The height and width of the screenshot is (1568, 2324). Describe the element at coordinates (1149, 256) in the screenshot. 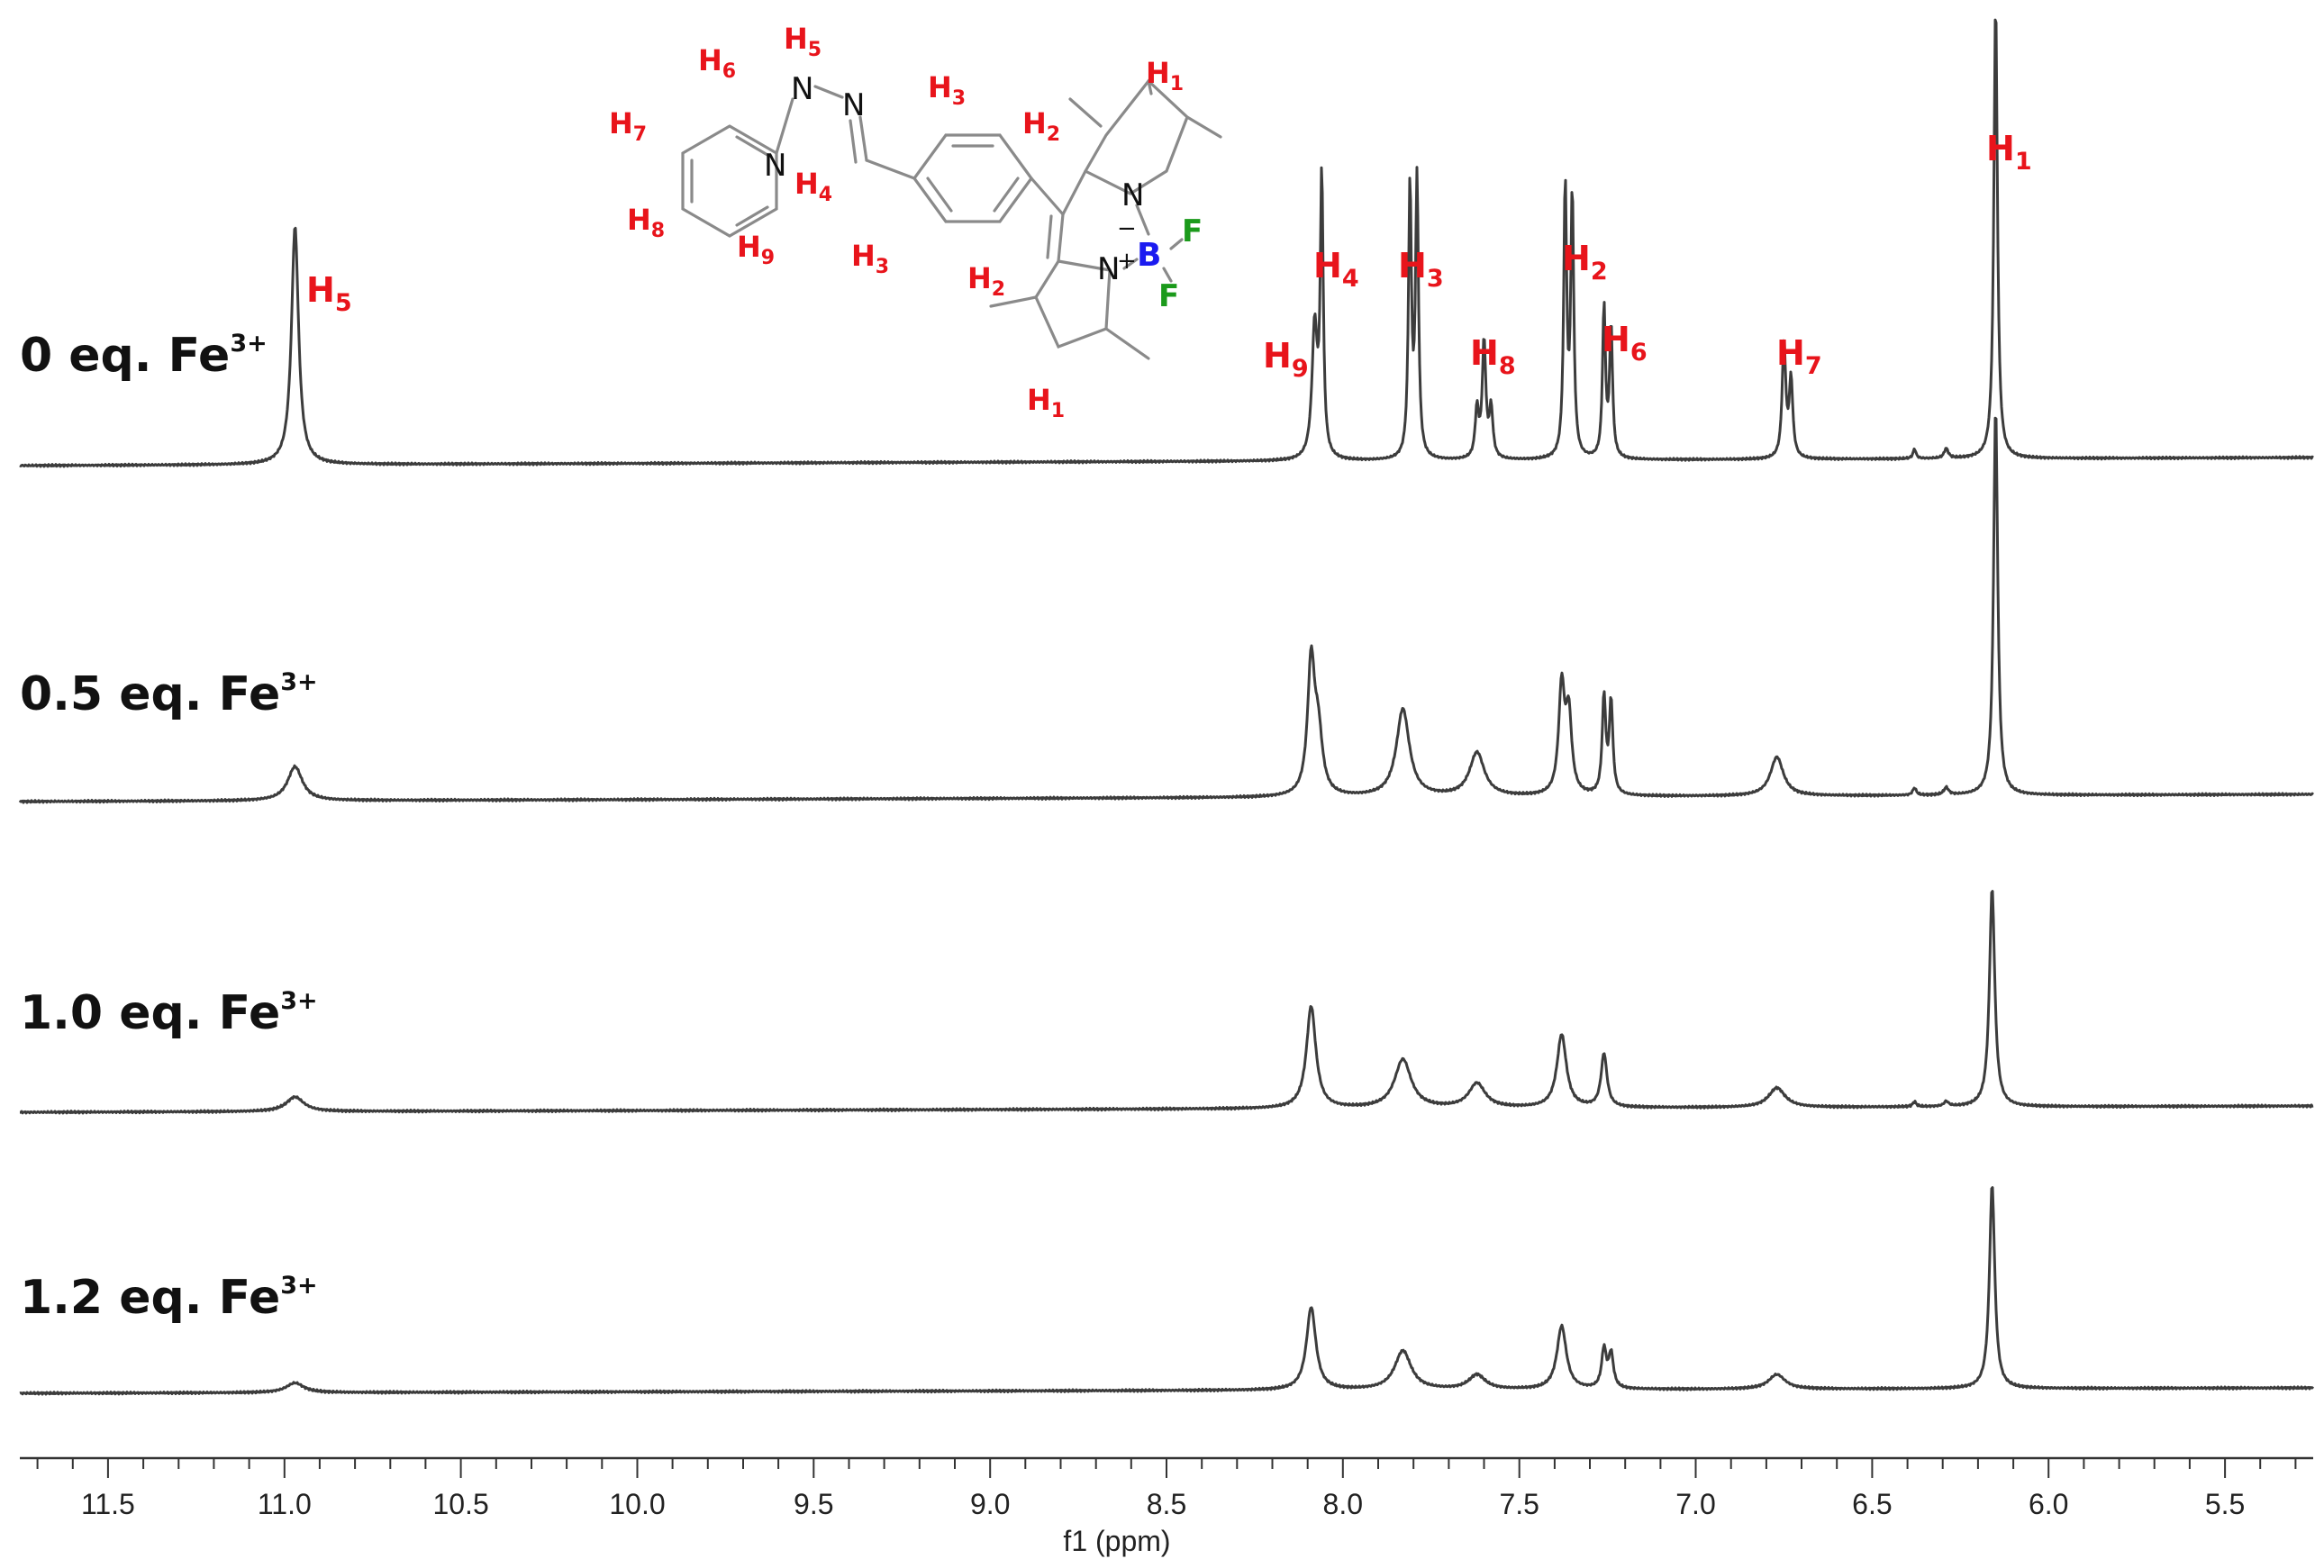

I see `boron-atom: B` at that location.